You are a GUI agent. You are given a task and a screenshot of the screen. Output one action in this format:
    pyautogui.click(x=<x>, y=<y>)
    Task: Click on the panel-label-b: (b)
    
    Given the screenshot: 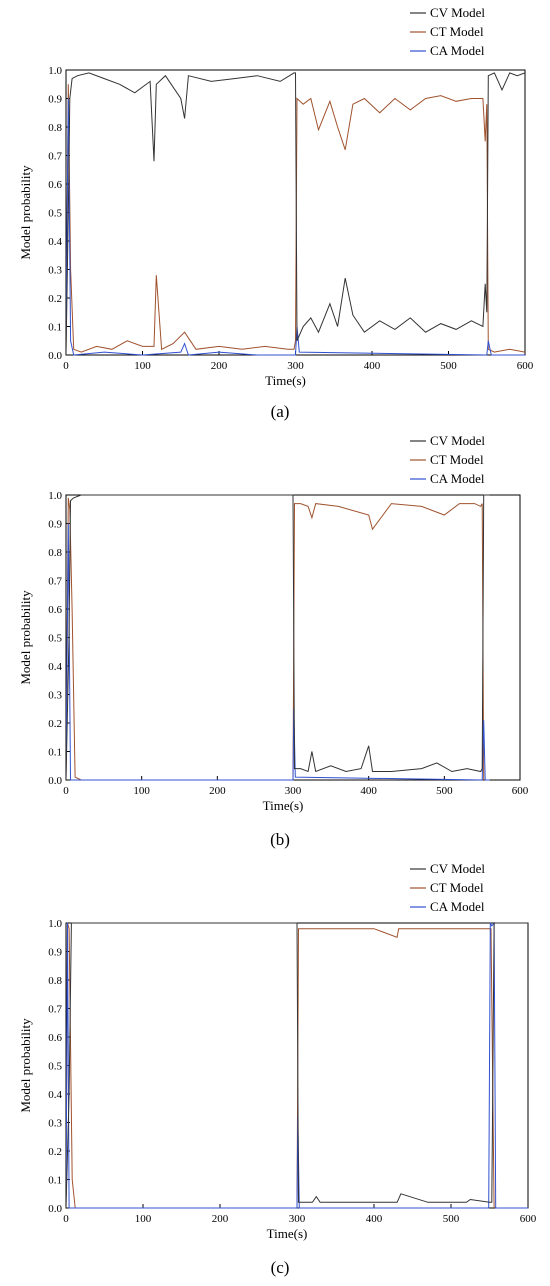 What is the action you would take?
    pyautogui.click(x=280, y=839)
    